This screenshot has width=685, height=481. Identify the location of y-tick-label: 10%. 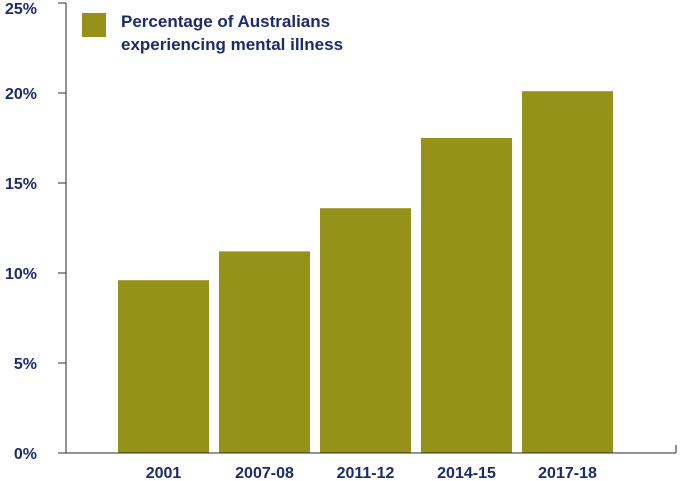
(21, 274).